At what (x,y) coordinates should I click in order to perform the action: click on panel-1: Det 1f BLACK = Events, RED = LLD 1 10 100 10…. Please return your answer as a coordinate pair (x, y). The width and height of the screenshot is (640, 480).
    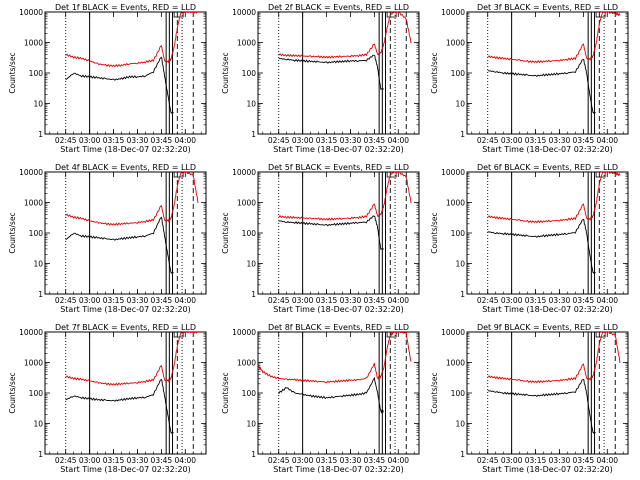
    Looking at the image, I should click on (107, 78).